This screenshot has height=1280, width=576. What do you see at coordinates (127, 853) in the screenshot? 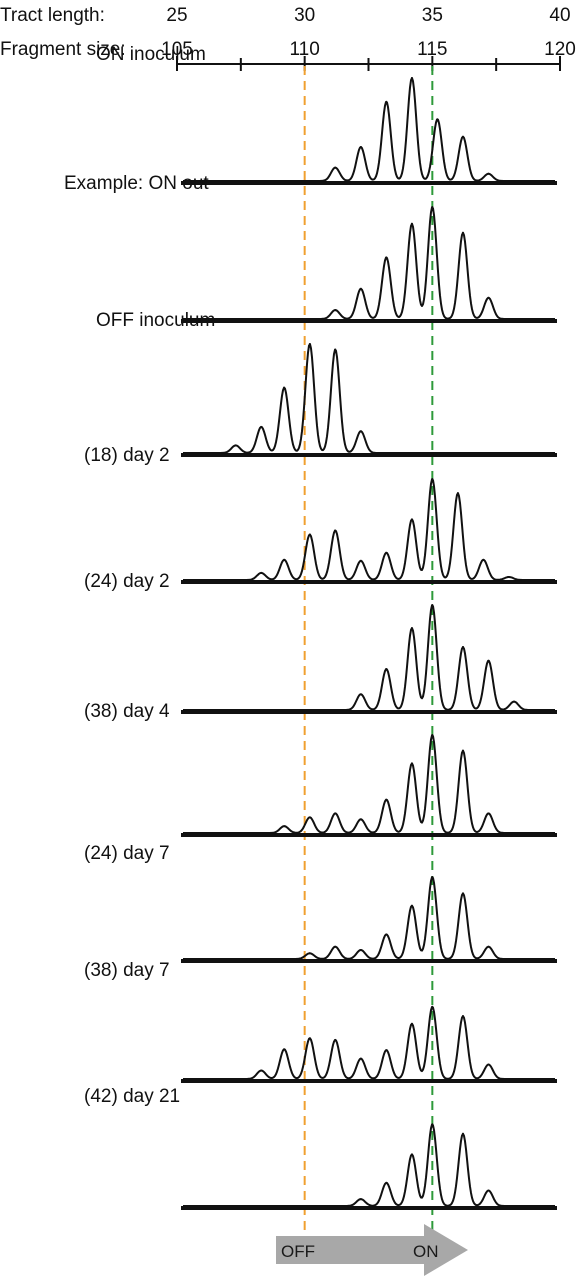
I see `panel-label: (24) day 7` at bounding box center [127, 853].